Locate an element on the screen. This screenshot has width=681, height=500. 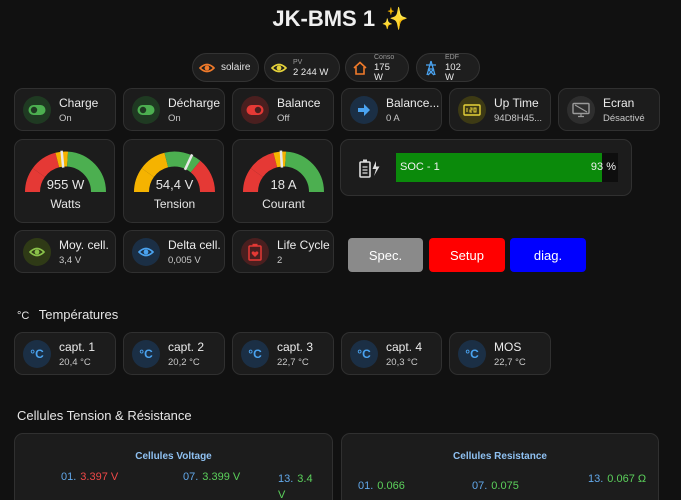
temp-sensor-4-value: 20,3 °C is located at coordinates (402, 362).